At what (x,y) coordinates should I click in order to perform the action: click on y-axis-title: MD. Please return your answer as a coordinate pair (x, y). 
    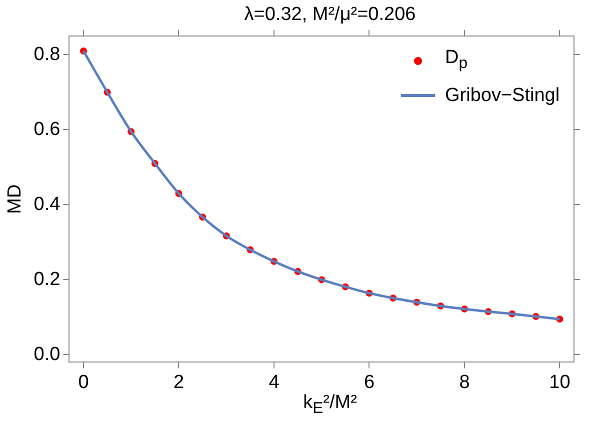
    Looking at the image, I should click on (15, 199).